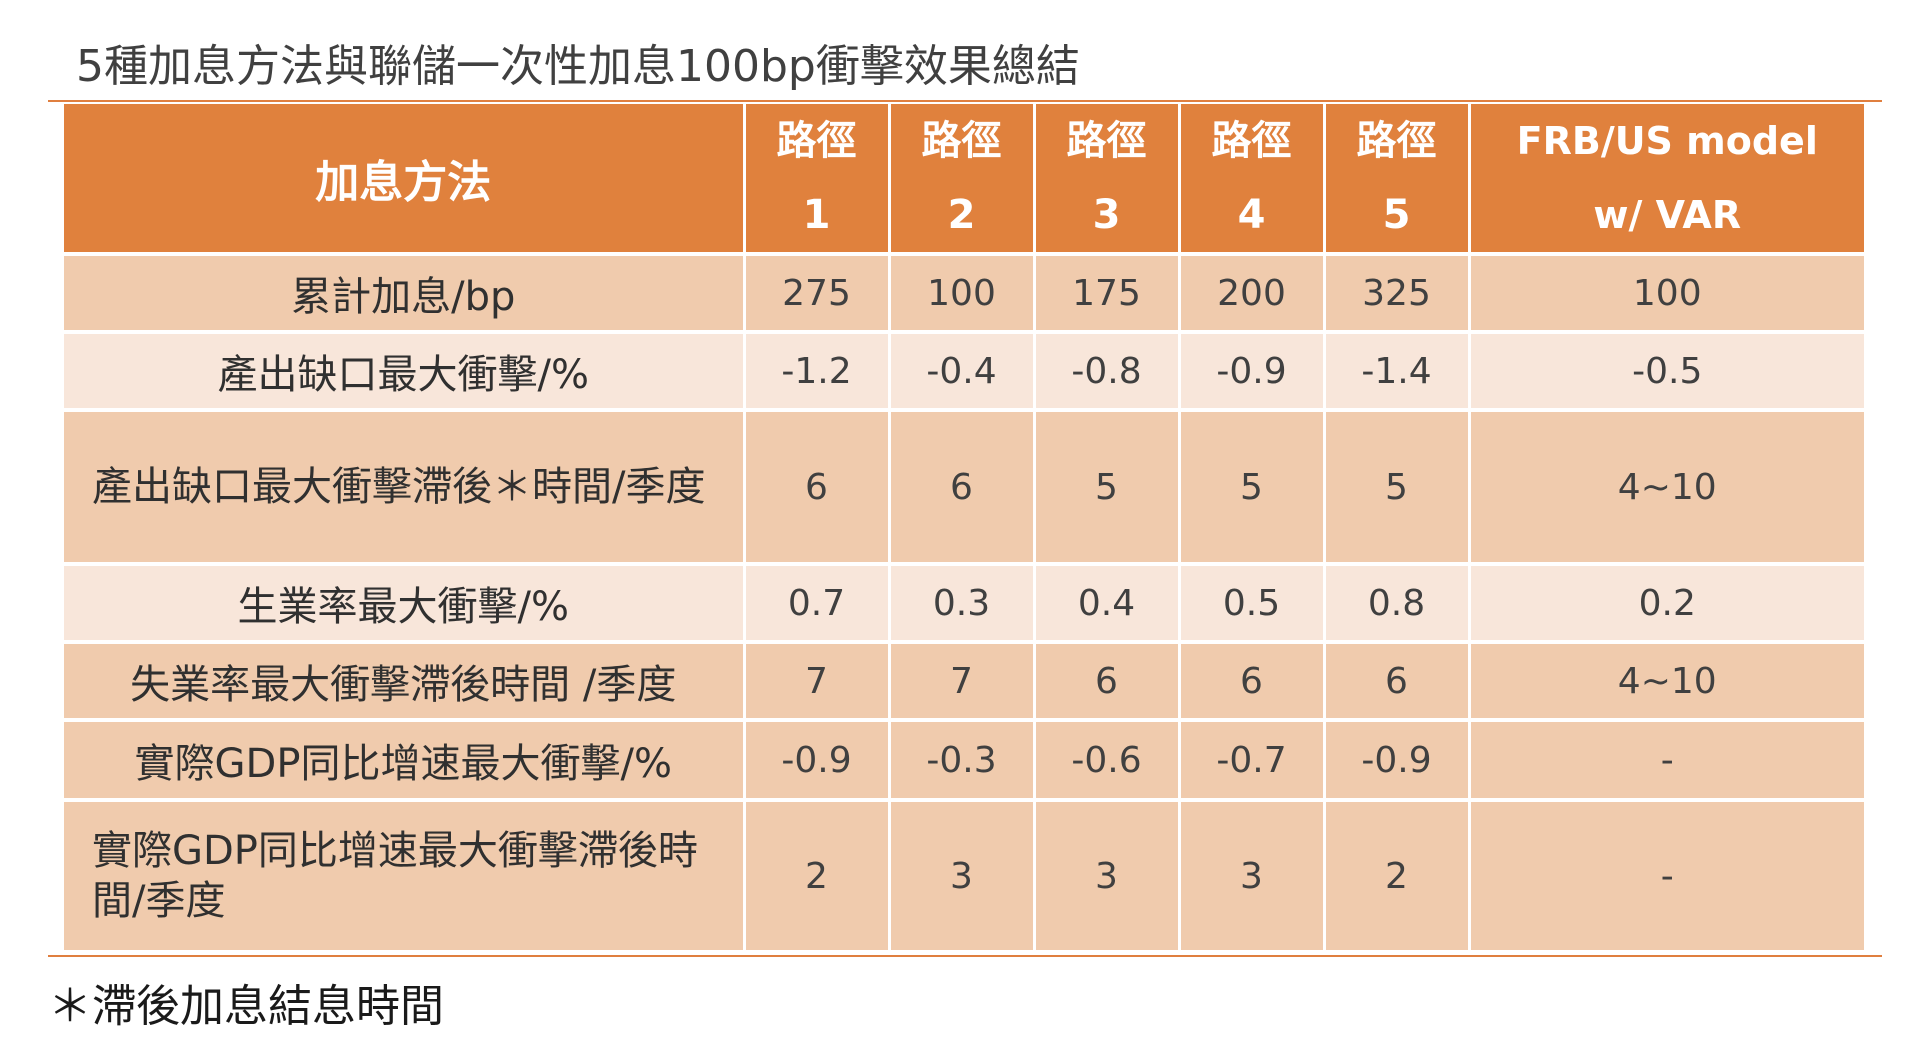 The image size is (1910, 1056). I want to click on row-label: 實際GDP同比增速最大衝擊滯後時間/季度, so click(405, 877).